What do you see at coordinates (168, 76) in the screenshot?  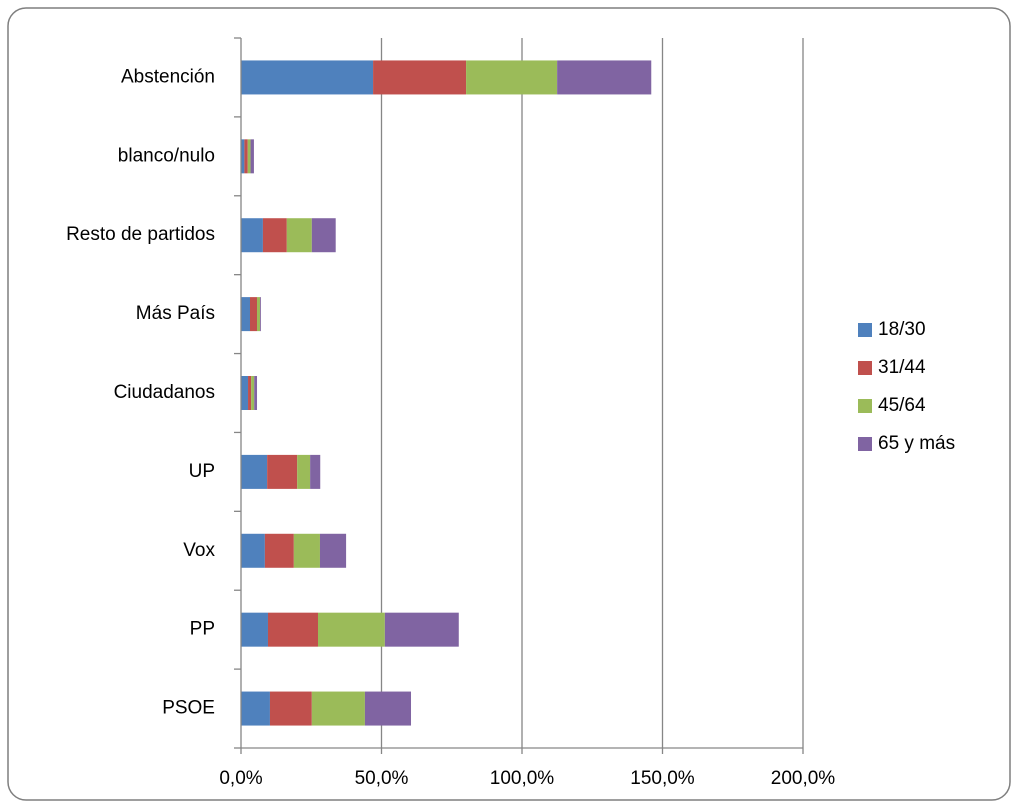 I see `y-tick-label: Abstención` at bounding box center [168, 76].